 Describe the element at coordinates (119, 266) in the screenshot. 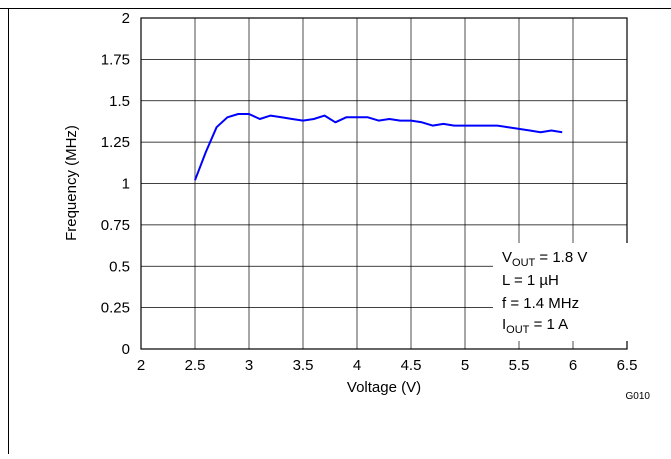

I see `y-tick-label: 0.5` at that location.